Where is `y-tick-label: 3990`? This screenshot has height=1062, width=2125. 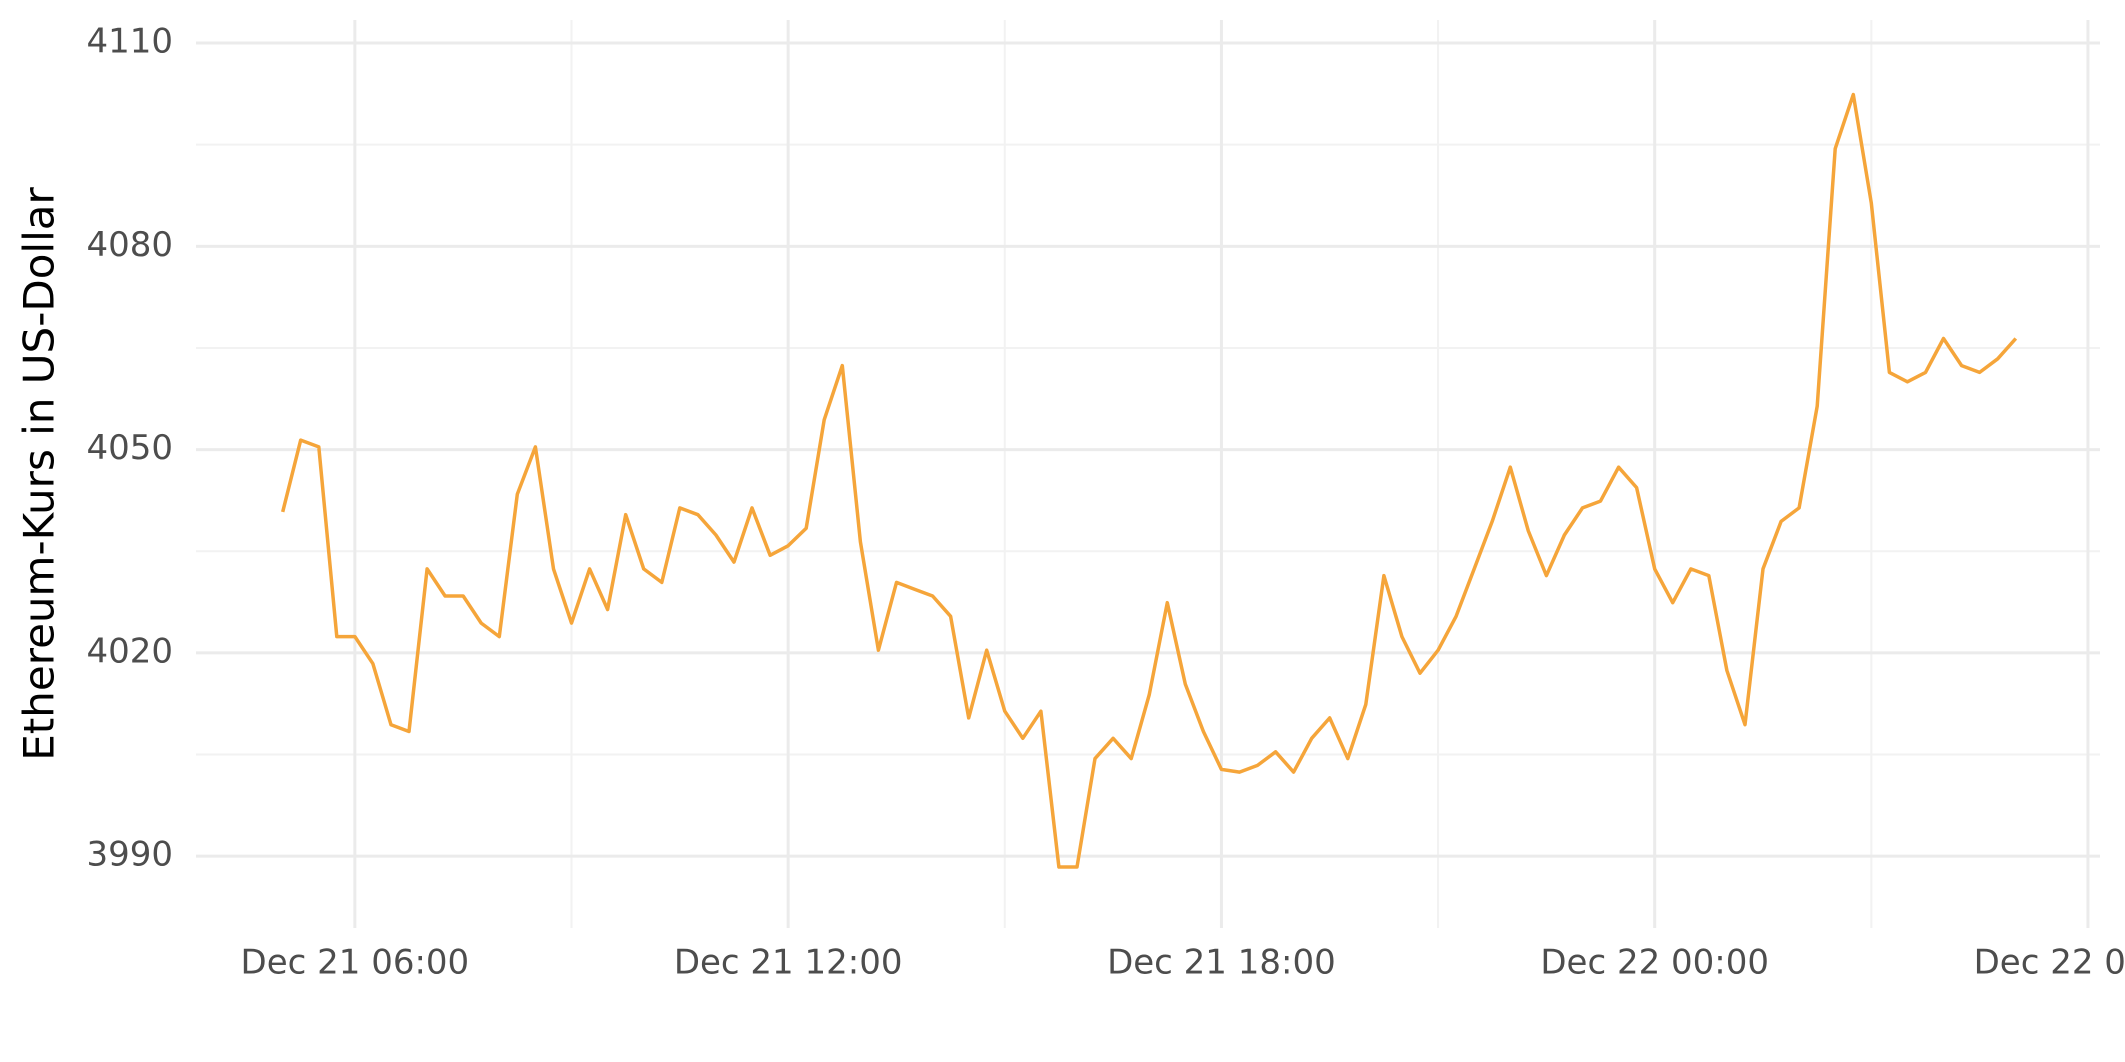 y-tick-label: 3990 is located at coordinates (129, 855).